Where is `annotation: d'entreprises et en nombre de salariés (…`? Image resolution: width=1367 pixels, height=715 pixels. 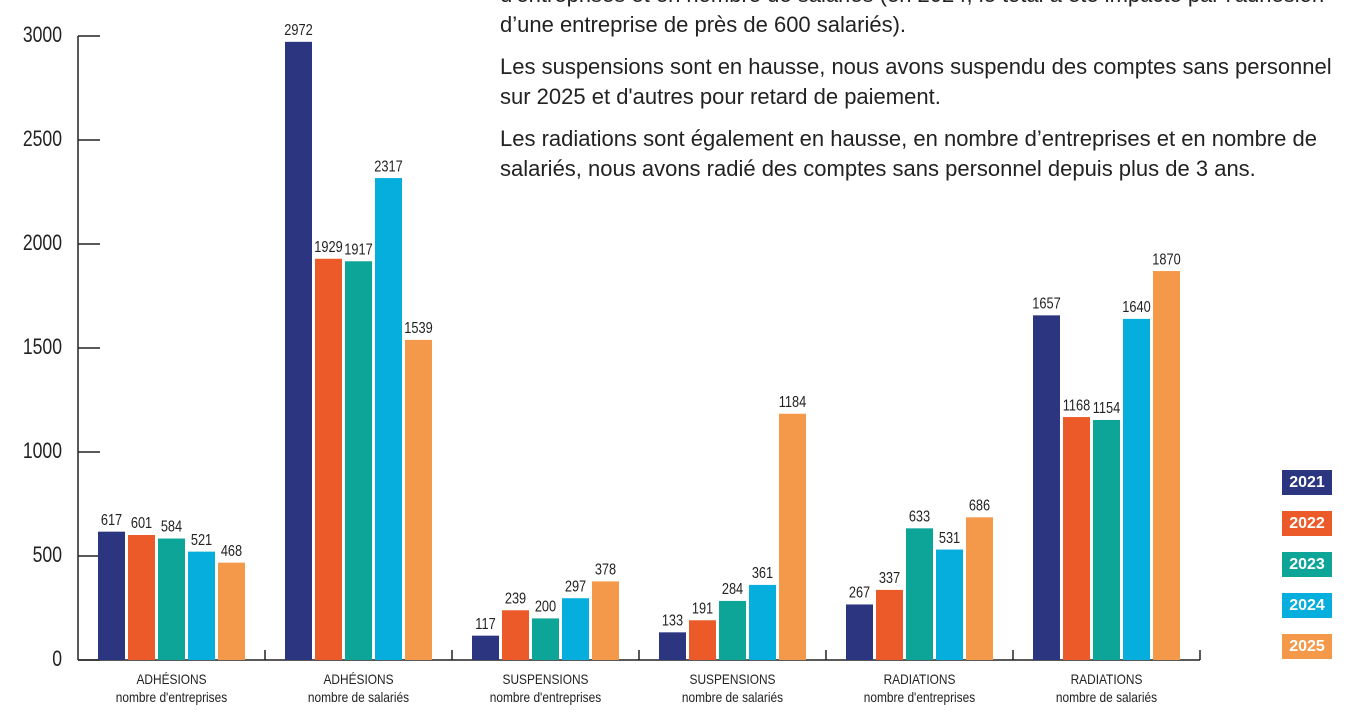 annotation: d'entreprises et en nombre de salariés (… is located at coordinates (912, 18).